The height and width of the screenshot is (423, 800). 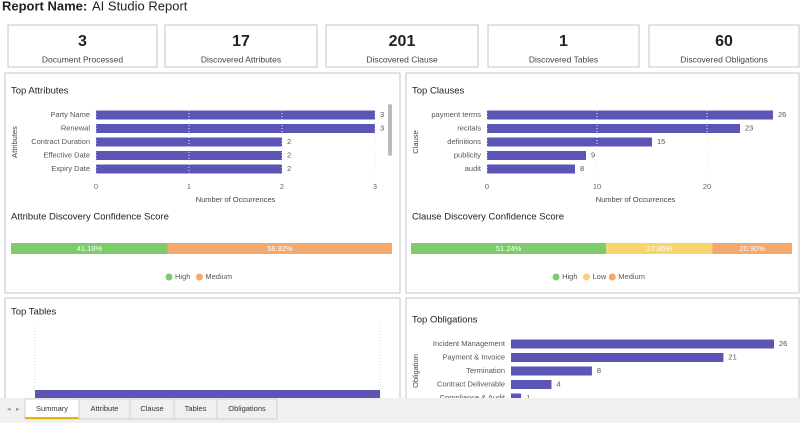 I want to click on category-label: Contract Duration, so click(x=60, y=141).